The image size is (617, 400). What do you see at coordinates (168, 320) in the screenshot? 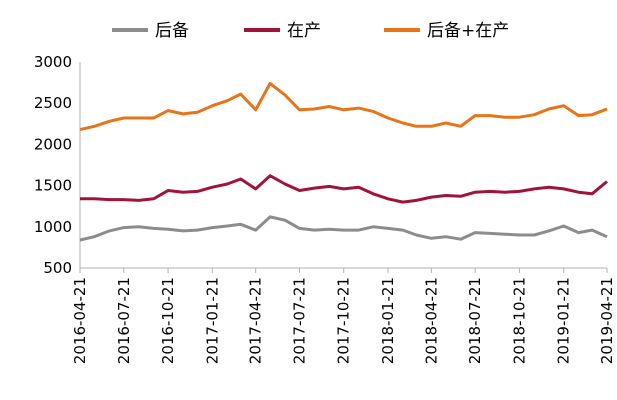
I see `x-tick-label: 2016-10-21` at bounding box center [168, 320].